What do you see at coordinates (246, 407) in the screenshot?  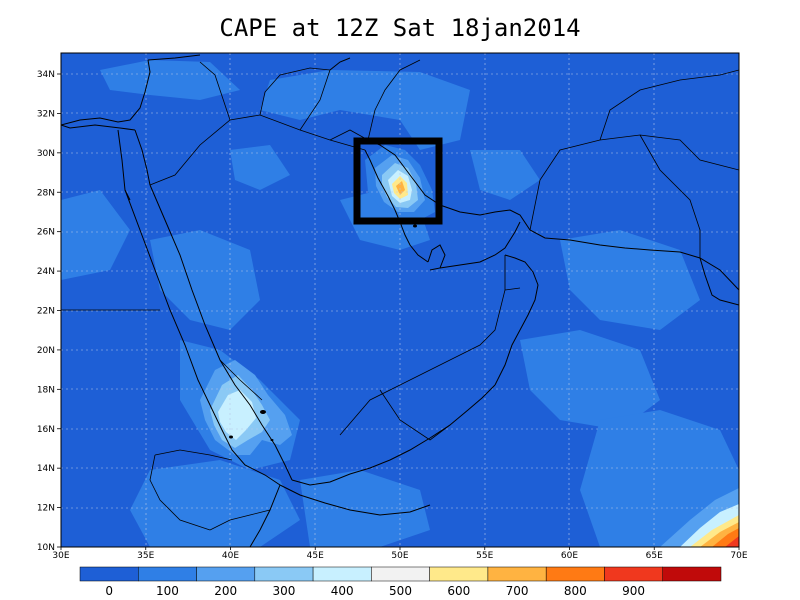 I see `cape-maximum-red-sea` at bounding box center [246, 407].